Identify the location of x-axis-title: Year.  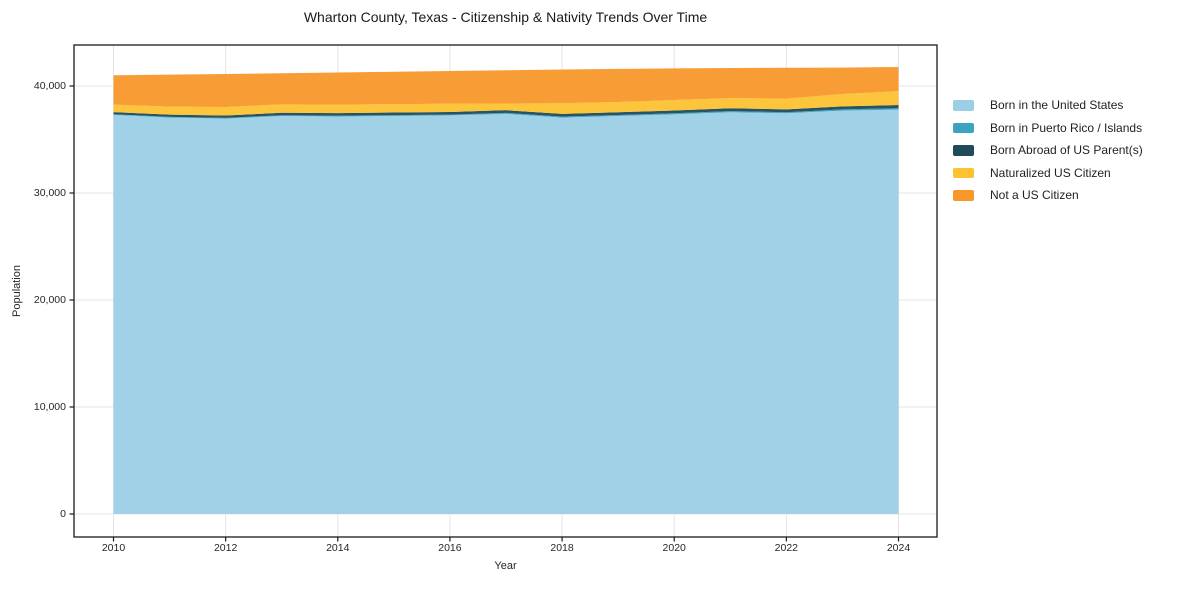
(505, 566).